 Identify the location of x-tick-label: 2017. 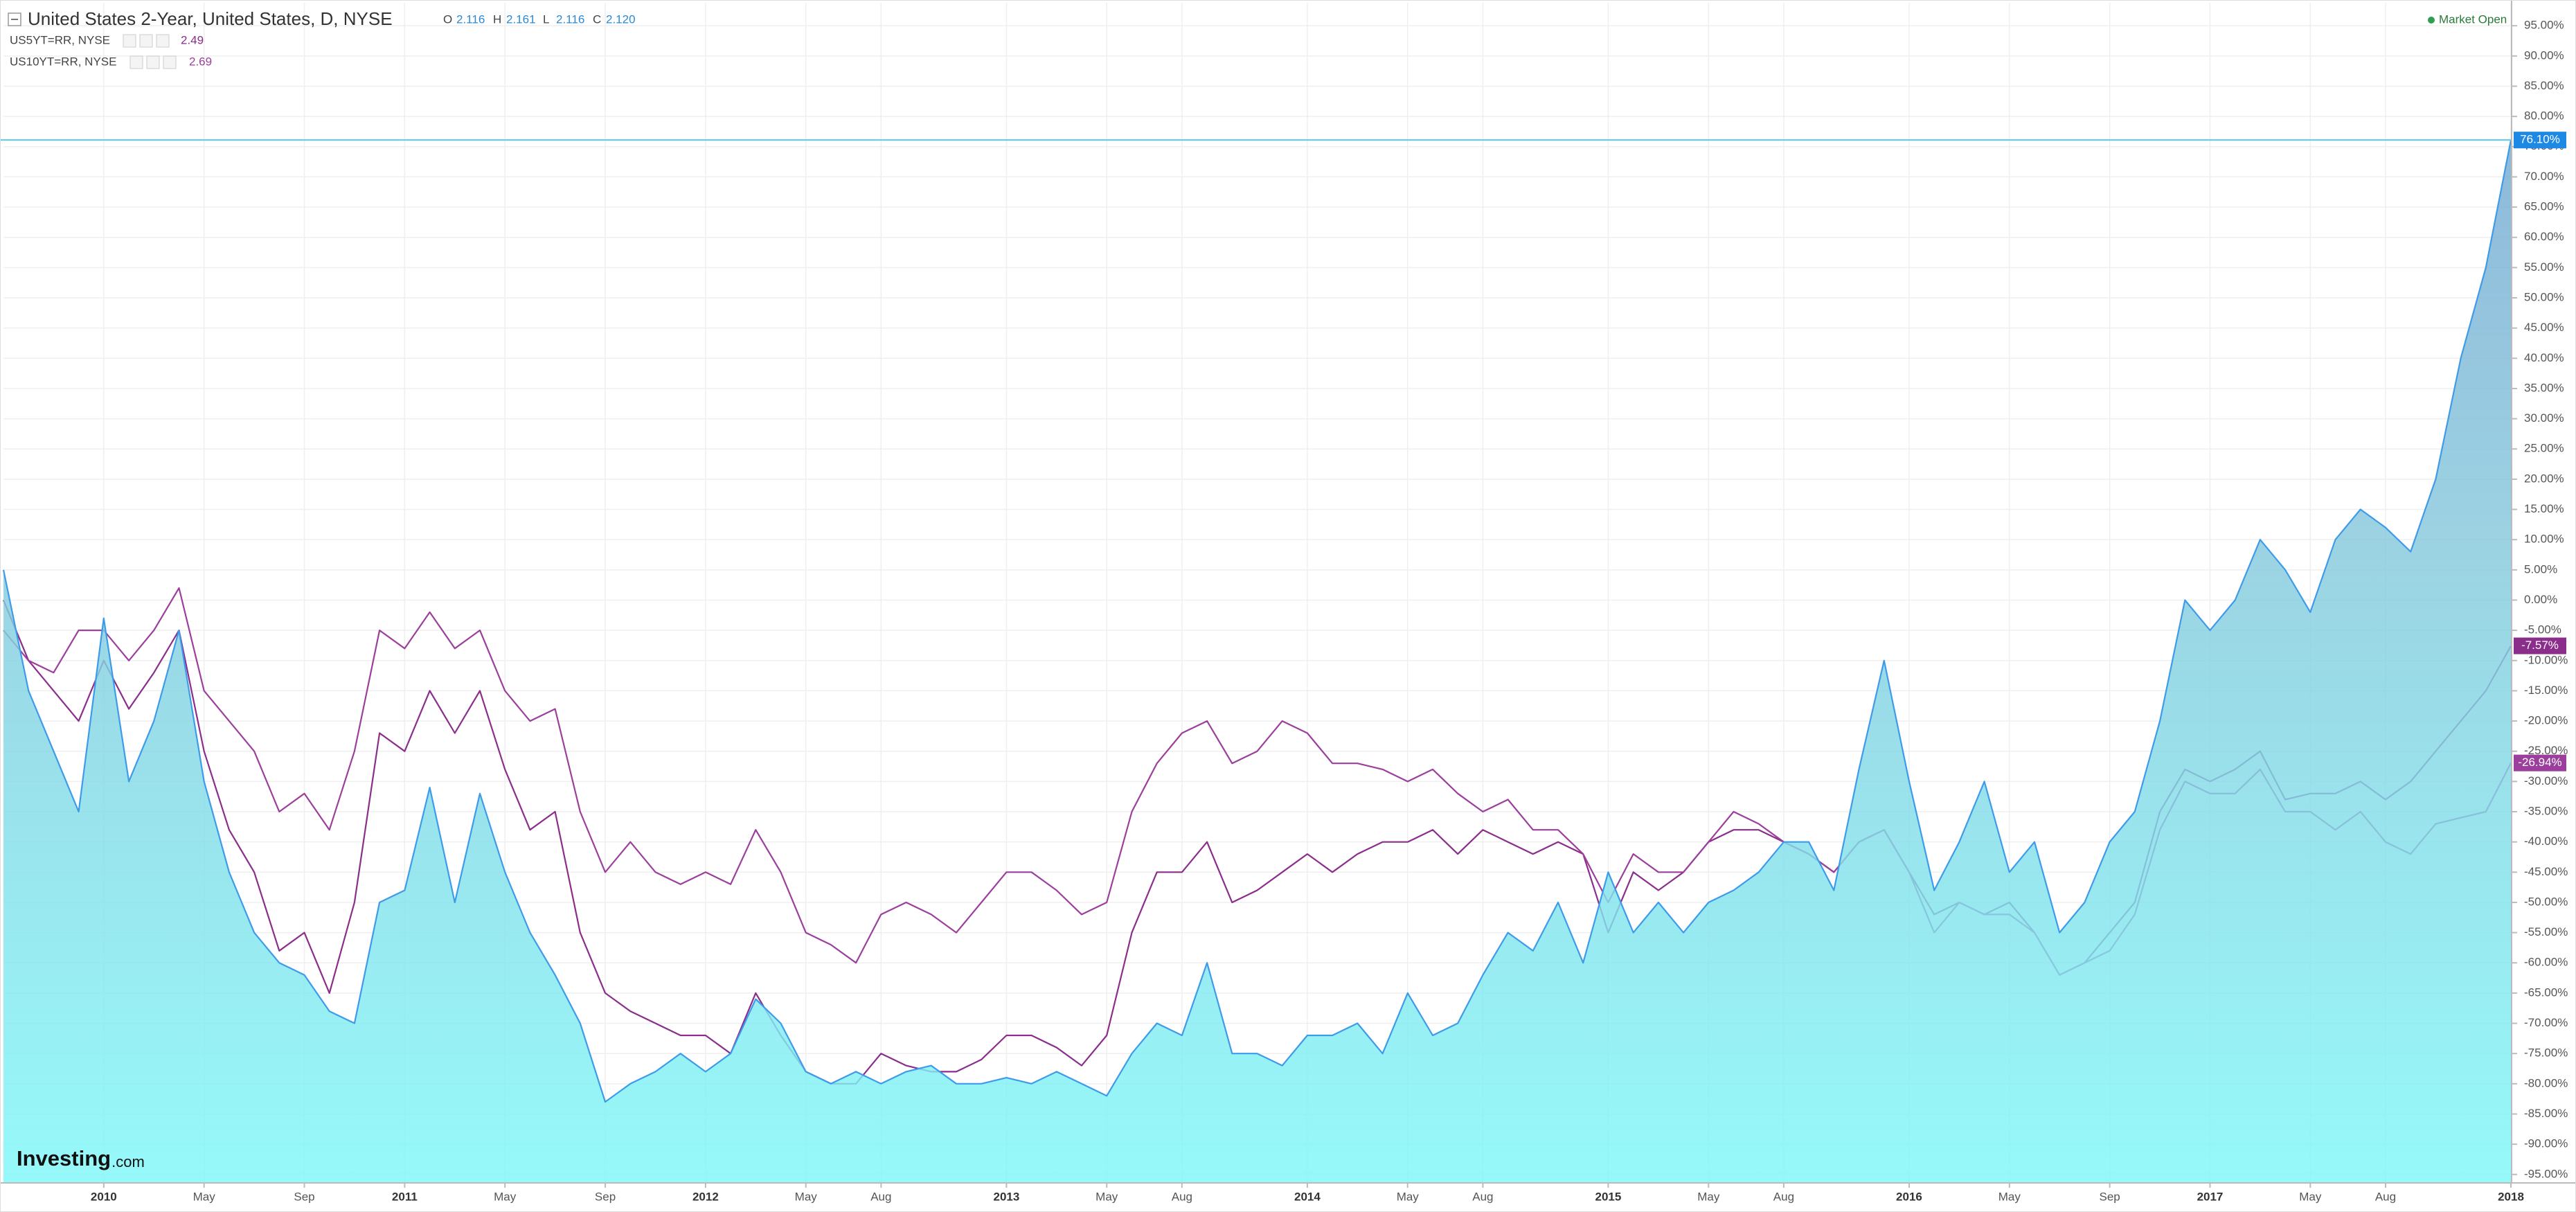
(2211, 1196).